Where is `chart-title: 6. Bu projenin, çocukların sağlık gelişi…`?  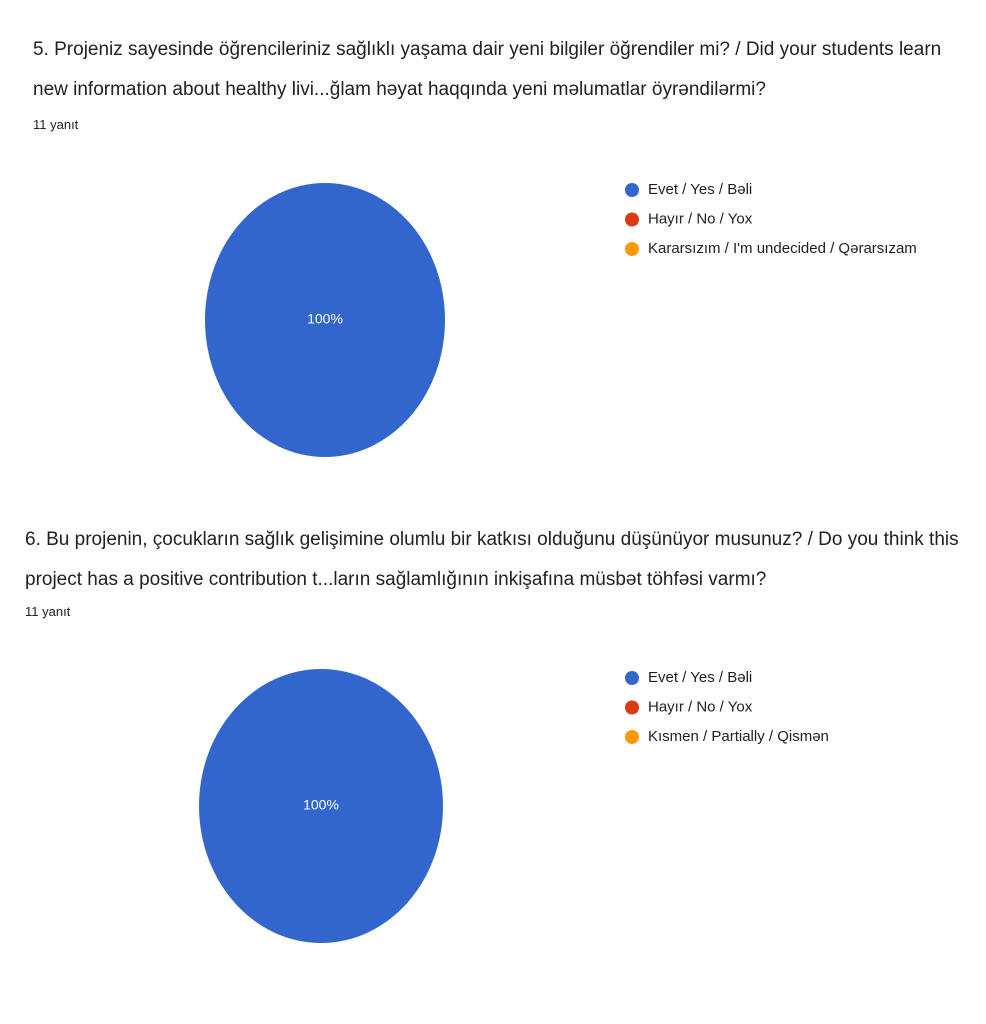 chart-title: 6. Bu projenin, çocukların sağlık gelişi… is located at coordinates (492, 559).